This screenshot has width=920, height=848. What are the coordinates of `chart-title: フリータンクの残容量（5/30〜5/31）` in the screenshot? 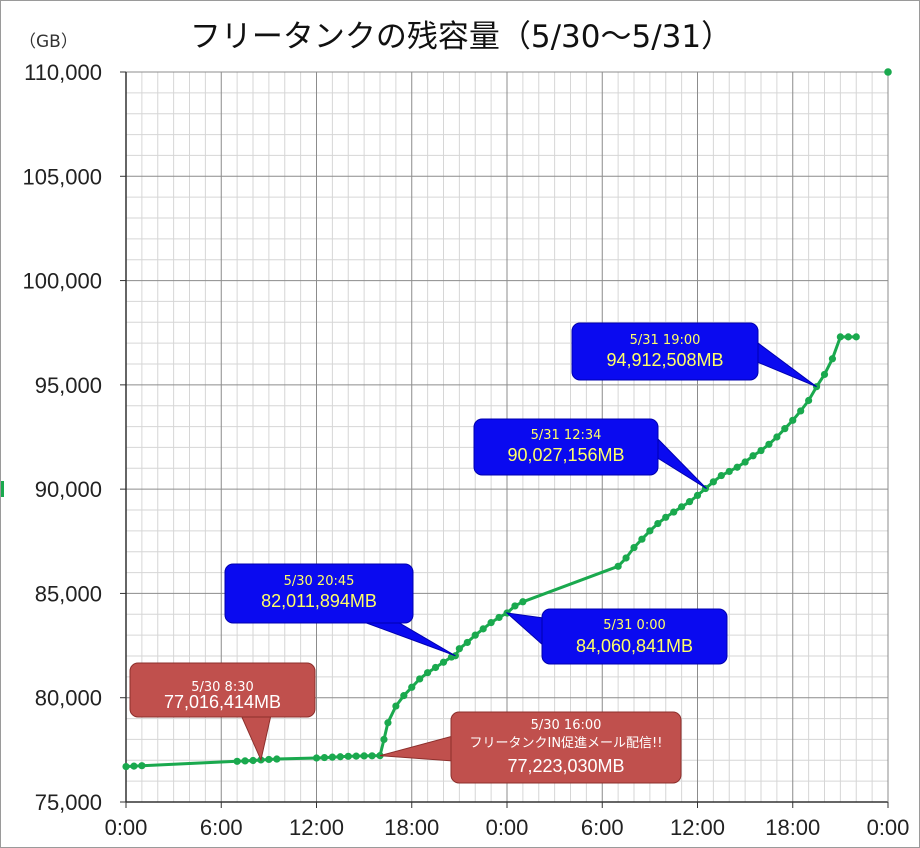 It's located at (461, 37).